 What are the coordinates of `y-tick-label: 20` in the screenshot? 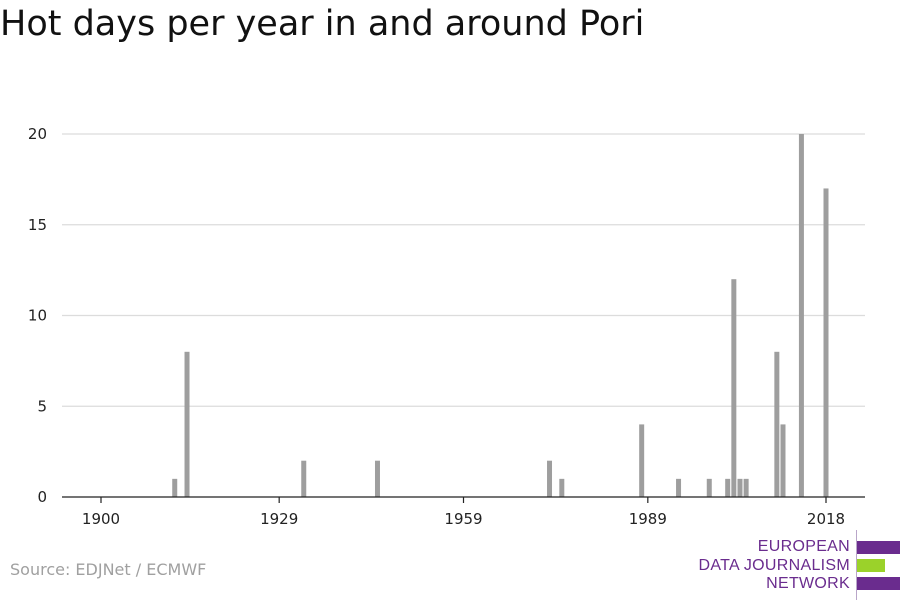 It's located at (37, 134).